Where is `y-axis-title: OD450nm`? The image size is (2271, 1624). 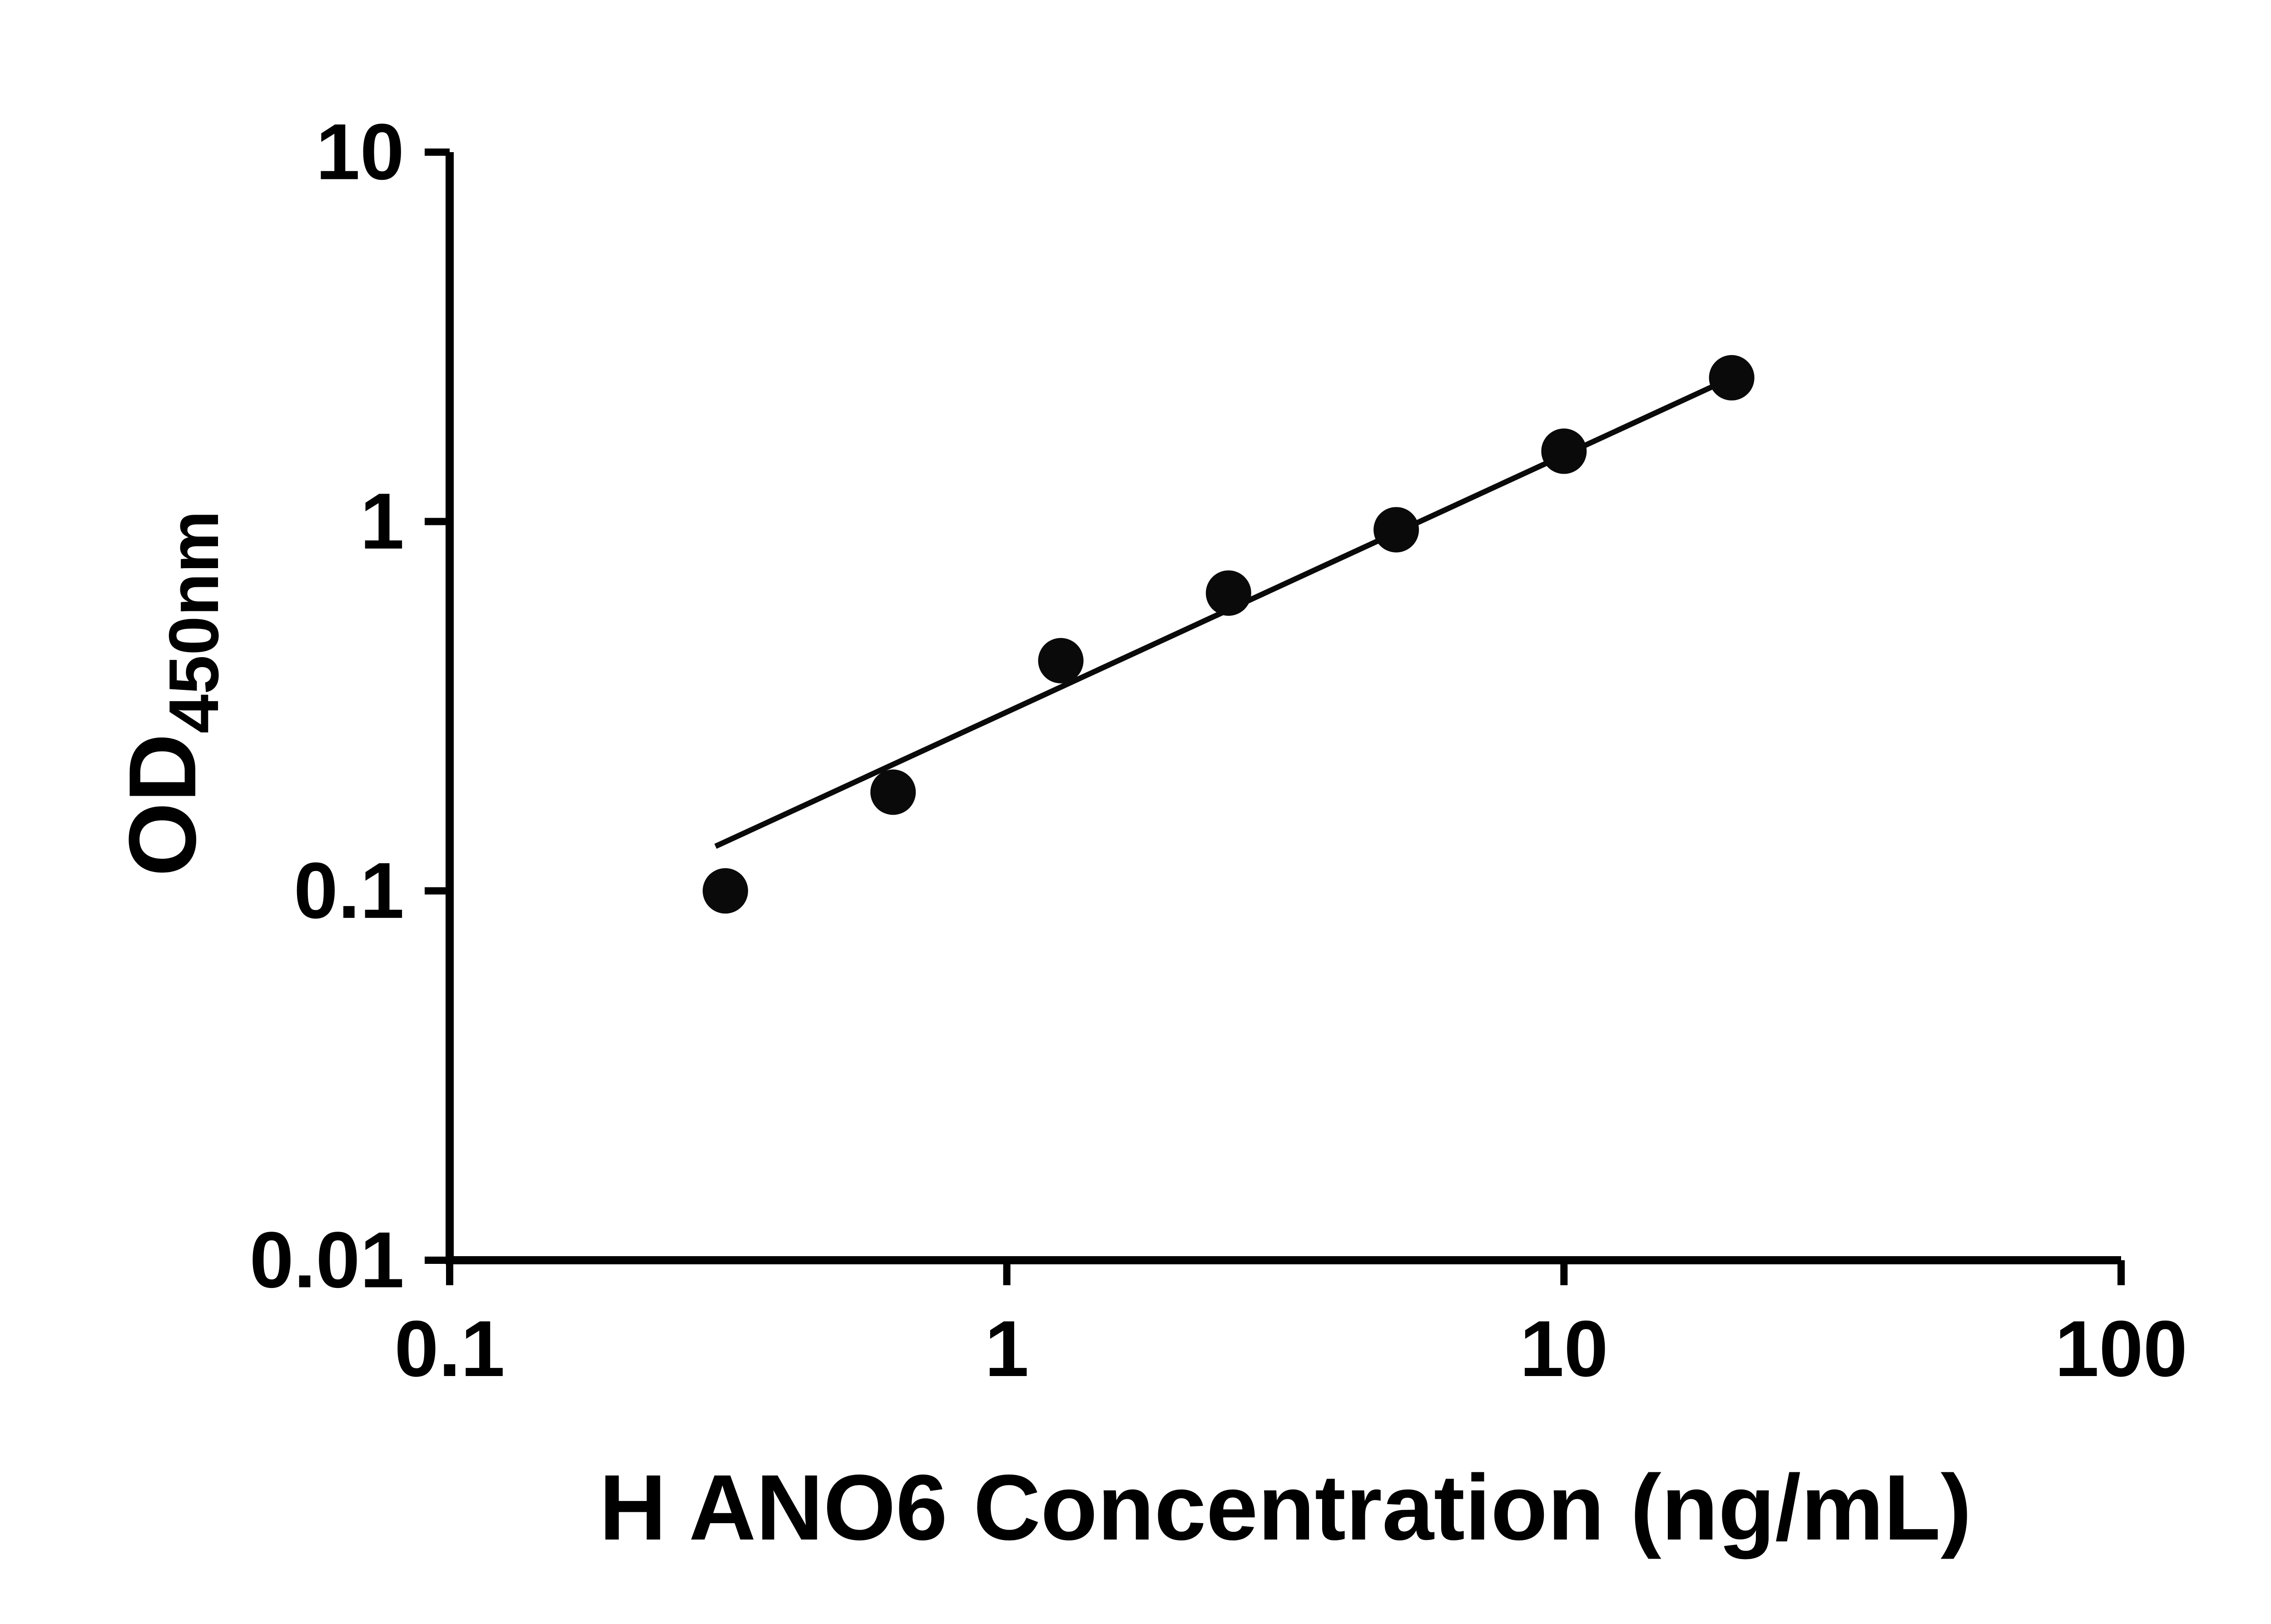
y-axis-title: OD450nm is located at coordinates (171, 693).